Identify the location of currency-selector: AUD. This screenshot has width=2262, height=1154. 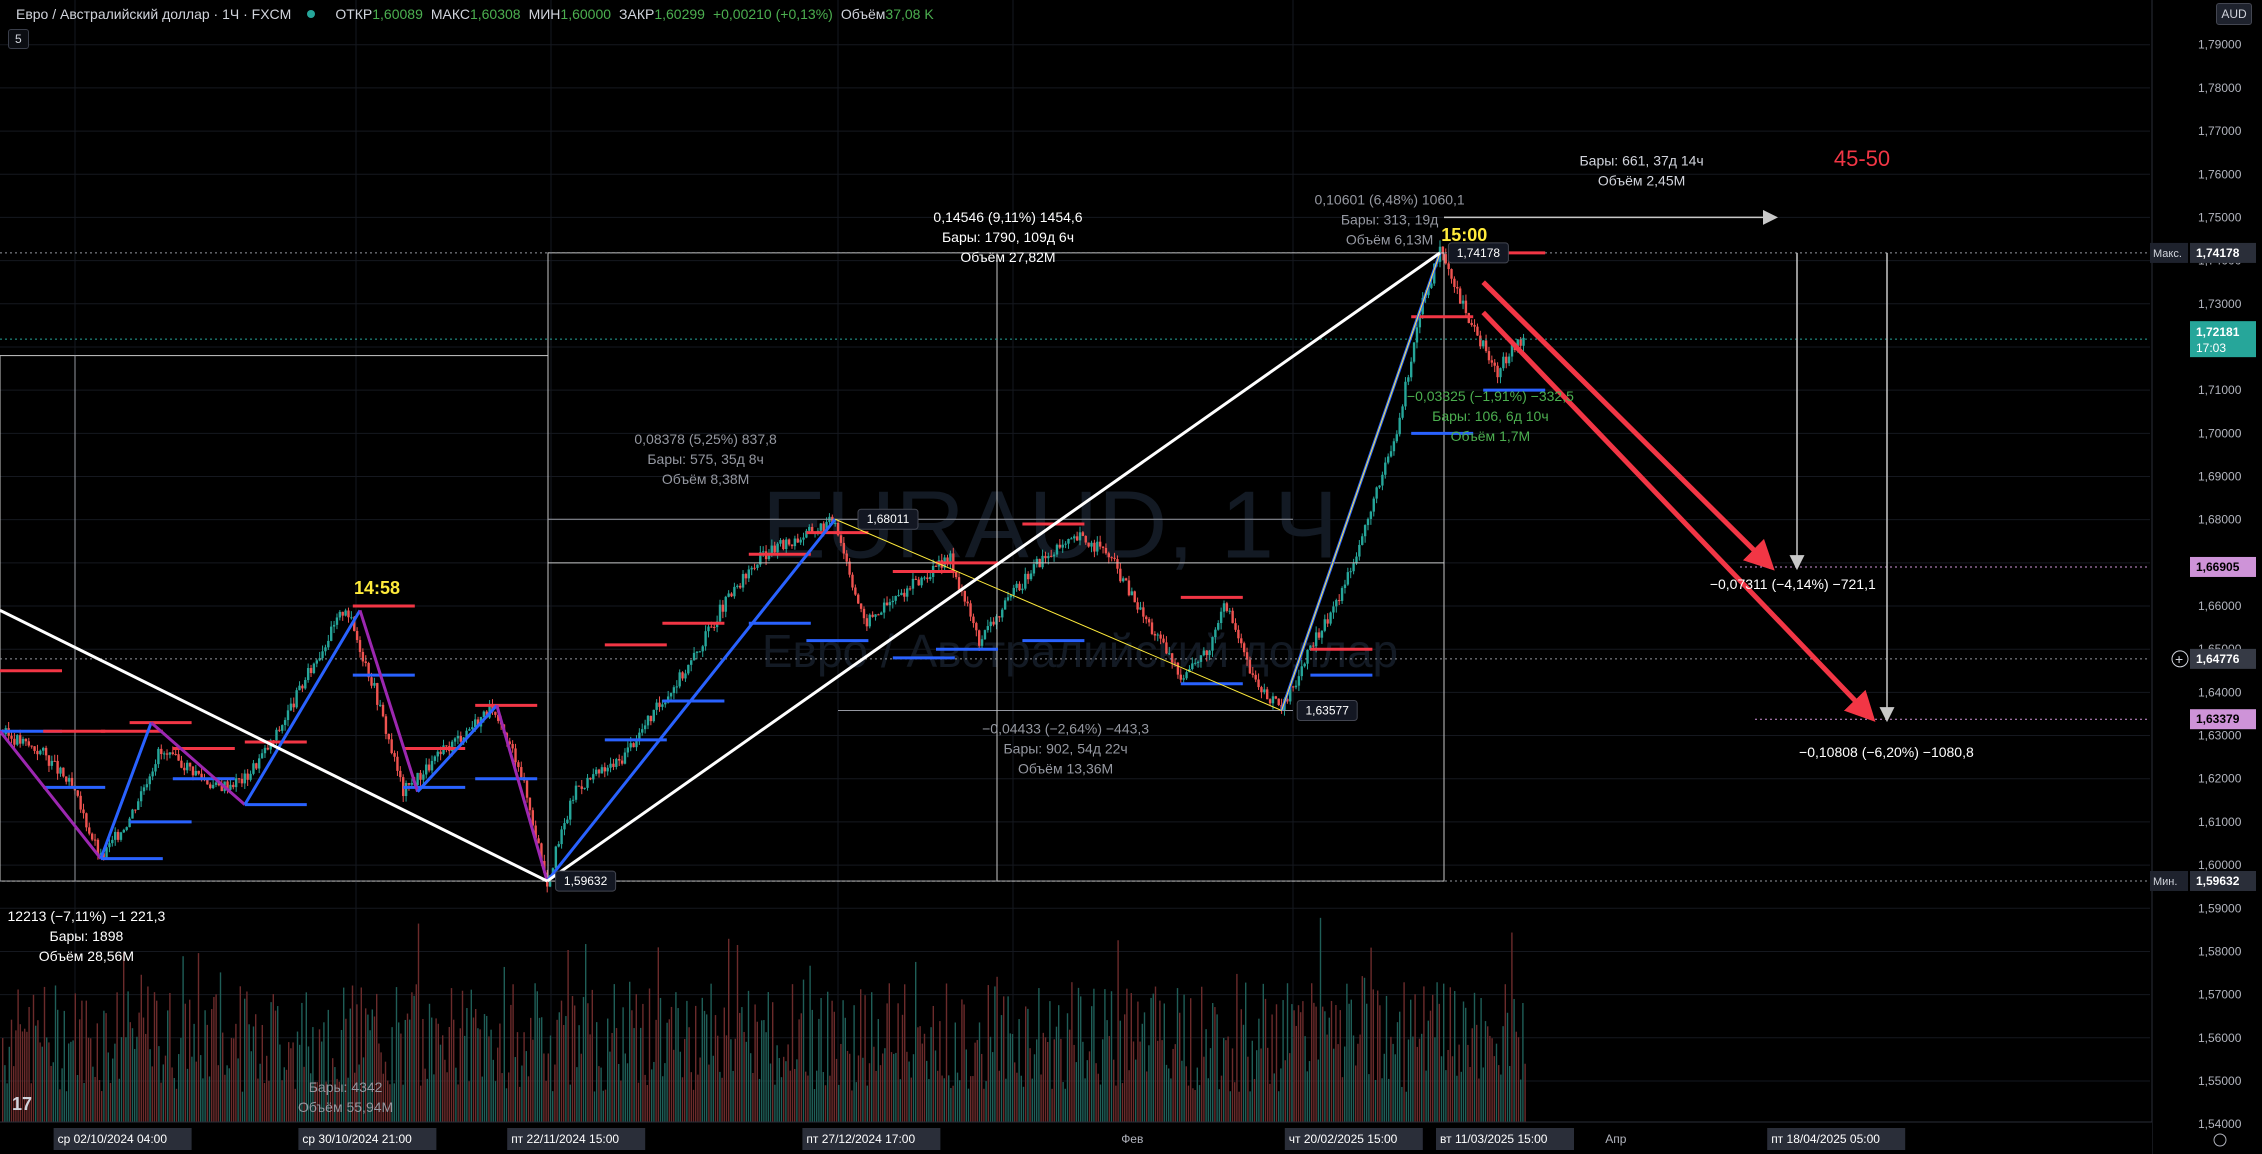
(2234, 14).